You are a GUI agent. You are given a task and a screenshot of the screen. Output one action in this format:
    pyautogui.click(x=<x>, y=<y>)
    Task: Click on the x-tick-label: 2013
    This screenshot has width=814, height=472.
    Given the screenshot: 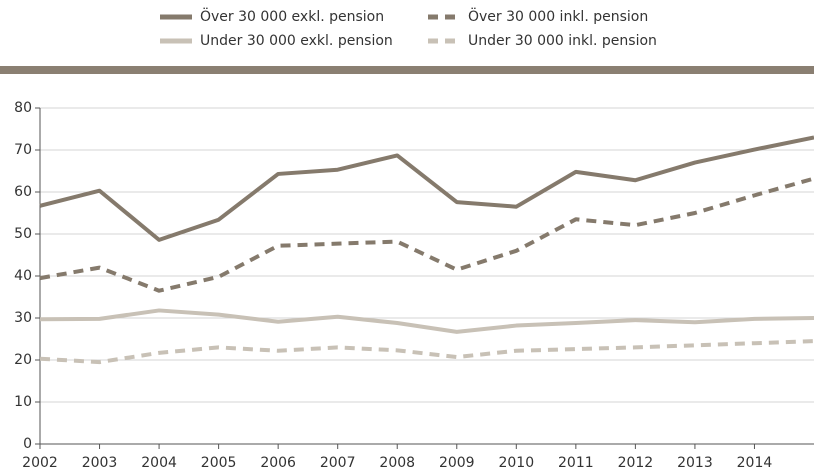 What is the action you would take?
    pyautogui.click(x=695, y=463)
    